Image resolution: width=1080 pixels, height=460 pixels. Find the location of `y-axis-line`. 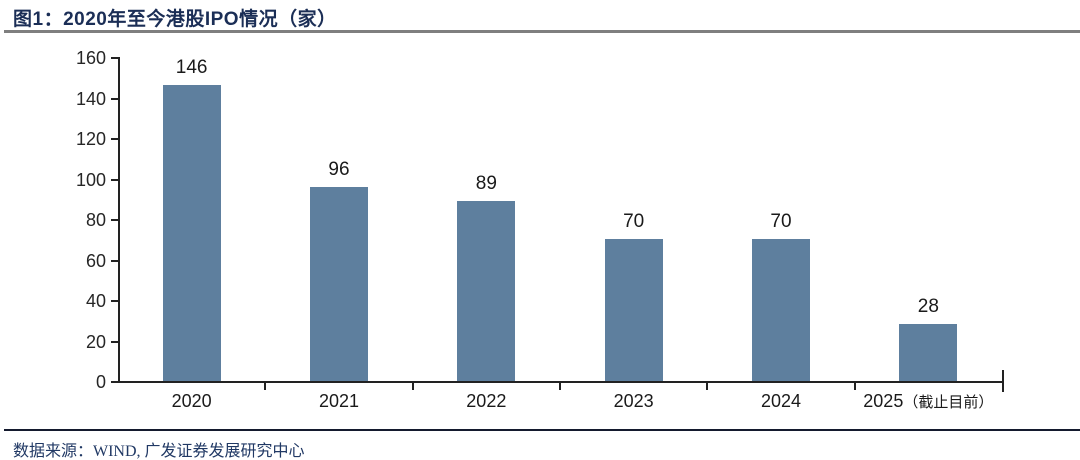

y-axis-line is located at coordinates (119, 220).